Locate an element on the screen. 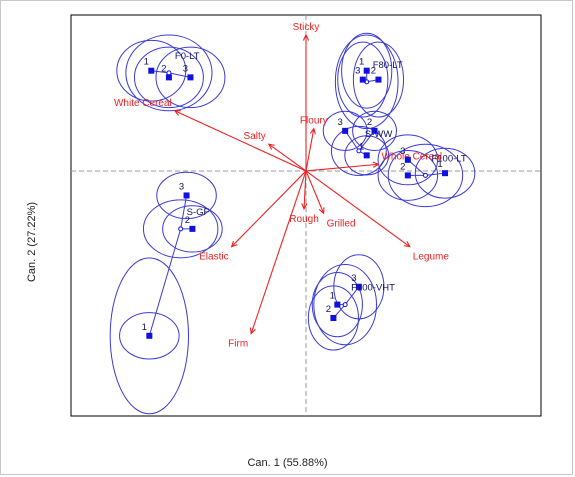  ellipse-group-f0-lt is located at coordinates (169, 73).